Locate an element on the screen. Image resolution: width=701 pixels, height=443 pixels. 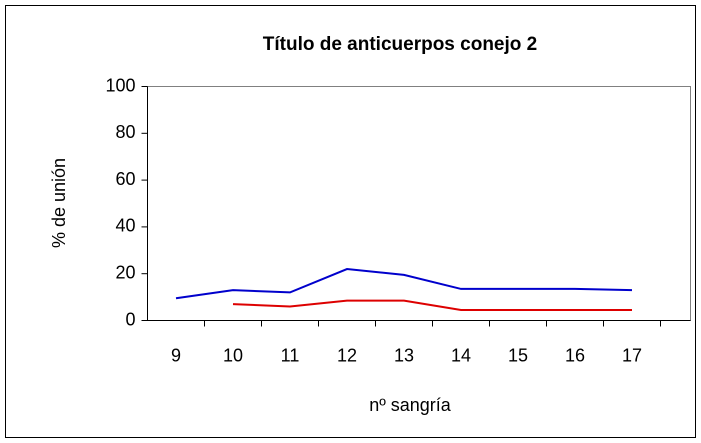
chart-title: Título de anticuerpos conejo 2 is located at coordinates (400, 44).